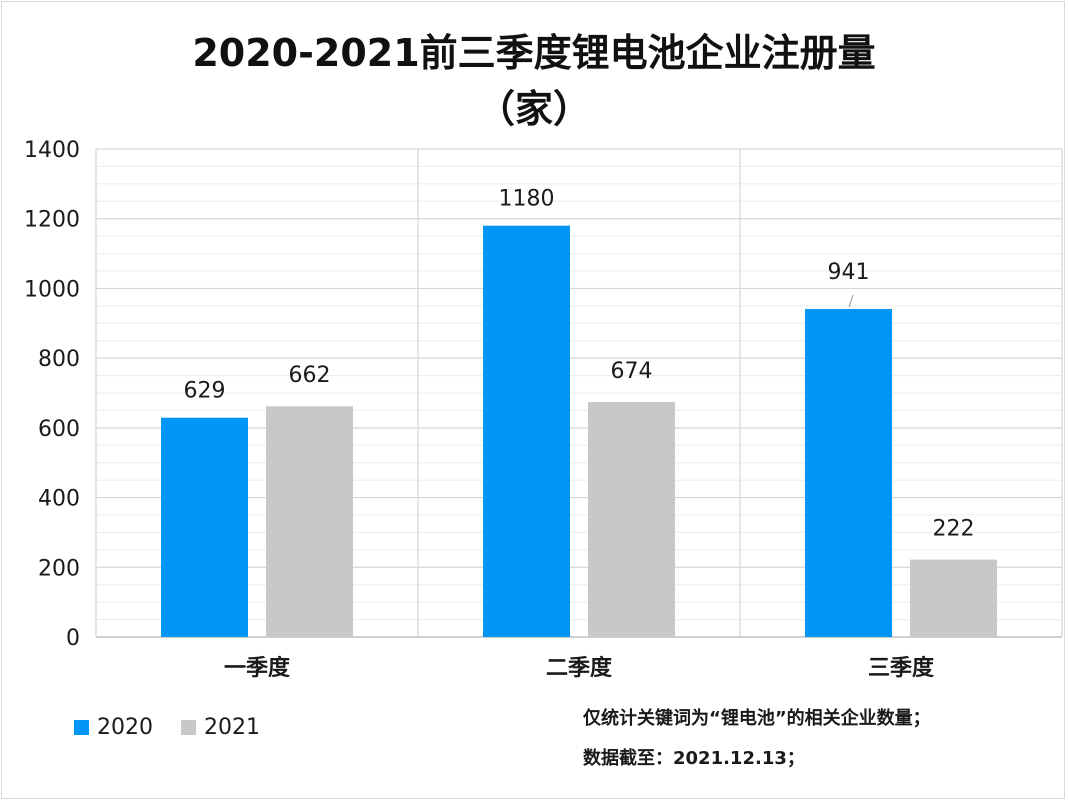 The image size is (1068, 802). I want to click on y-tick-label: 200, so click(59, 568).